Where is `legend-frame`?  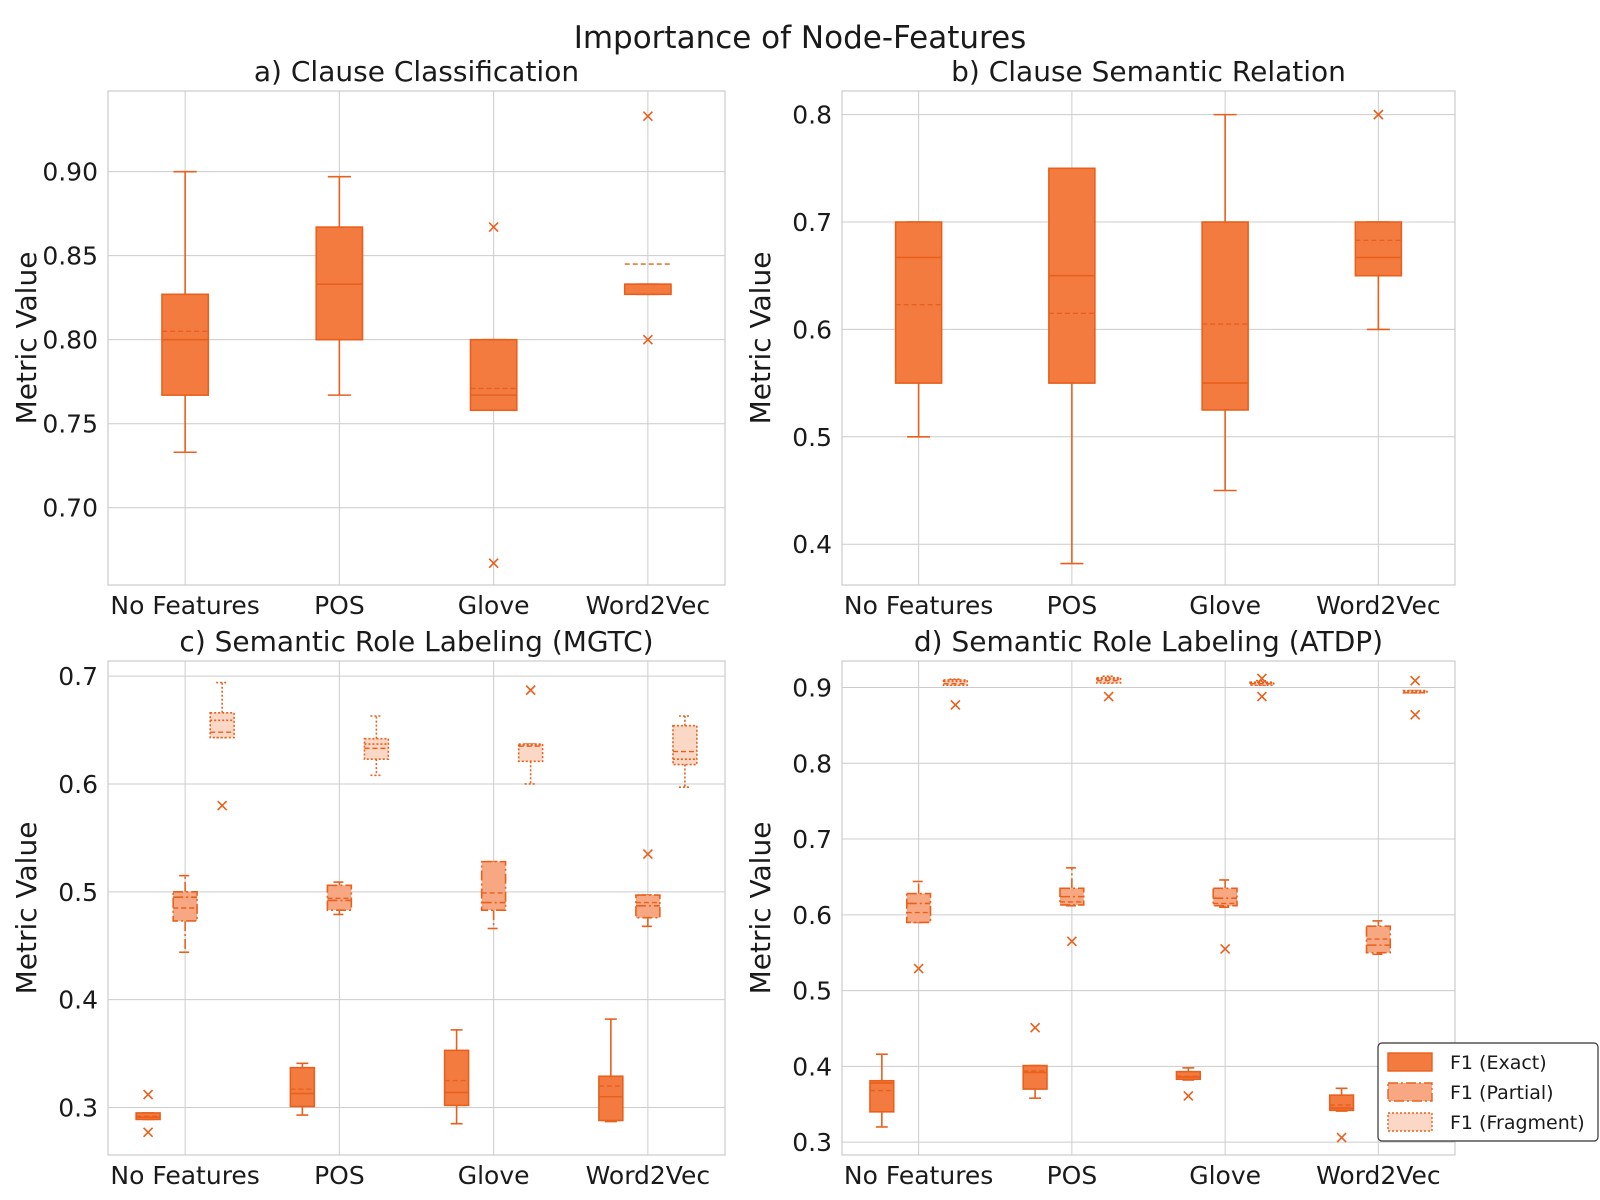 legend-frame is located at coordinates (1488, 1092).